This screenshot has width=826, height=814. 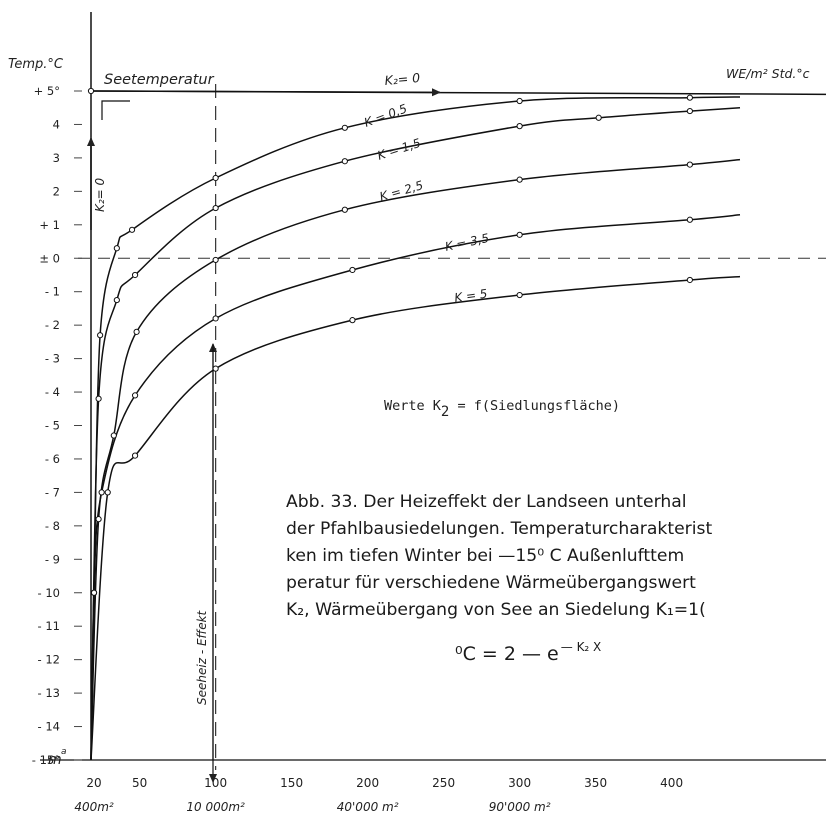 What do you see at coordinates (47, 91) in the screenshot?
I see `y-tick-label: + 5°` at bounding box center [47, 91].